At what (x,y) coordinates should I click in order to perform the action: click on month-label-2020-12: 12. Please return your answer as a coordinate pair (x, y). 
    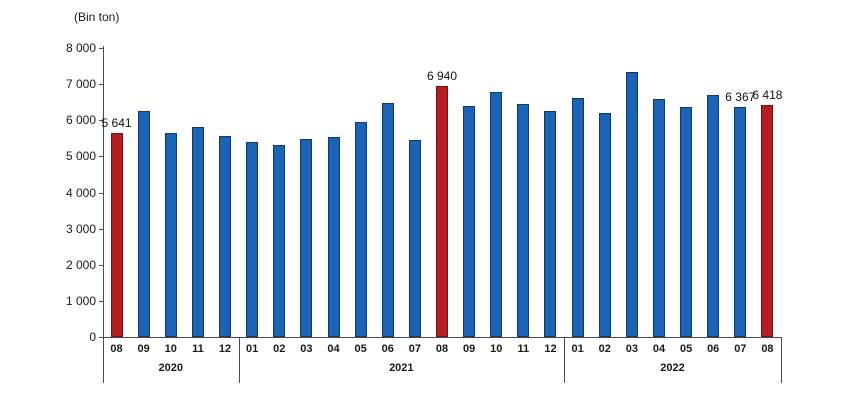
    Looking at the image, I should click on (225, 349).